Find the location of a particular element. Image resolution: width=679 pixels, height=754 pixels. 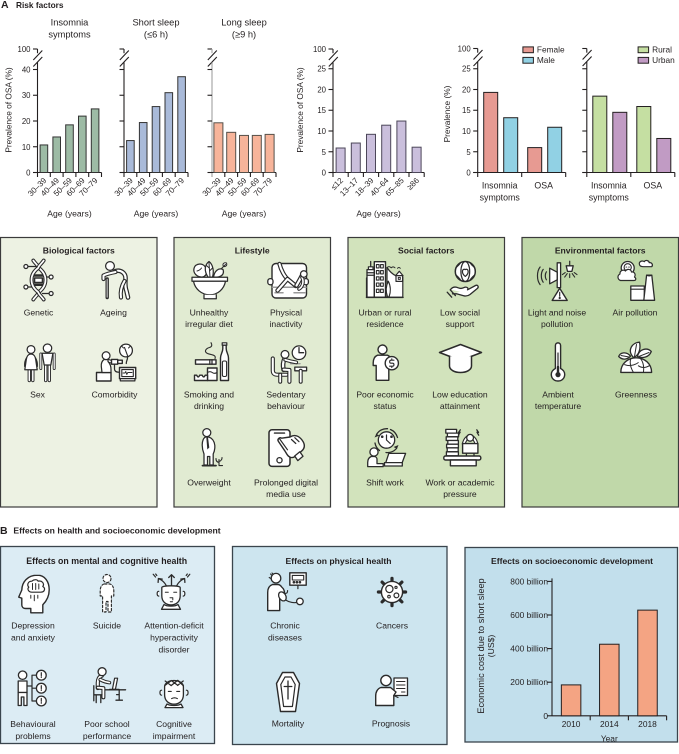

svg-text: Greenness is located at coordinates (636, 395).